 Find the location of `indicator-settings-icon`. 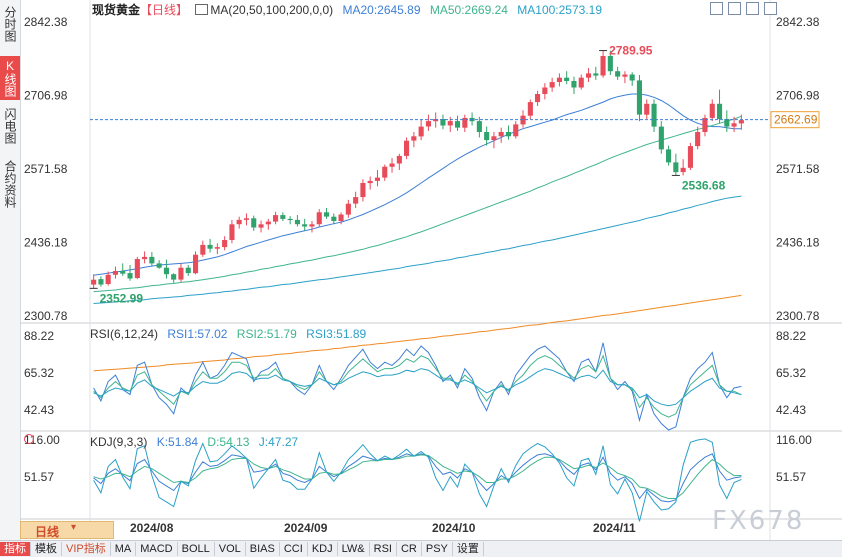

indicator-settings-icon is located at coordinates (202, 9).